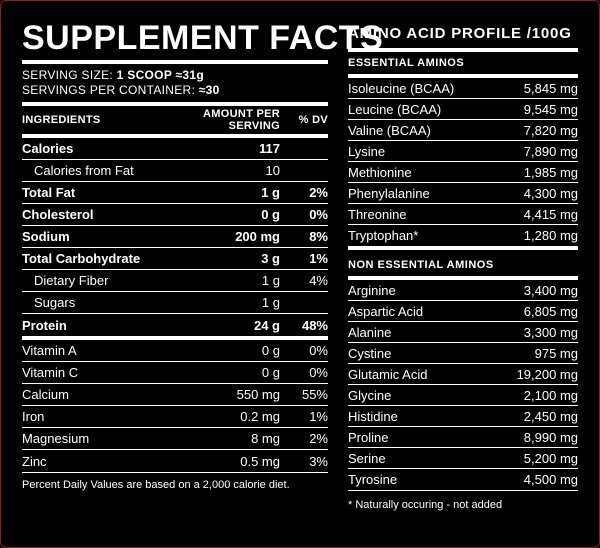 This screenshot has width=600, height=548. Describe the element at coordinates (550, 395) in the screenshot. I see `amino-amount: 2,100 mg` at that location.